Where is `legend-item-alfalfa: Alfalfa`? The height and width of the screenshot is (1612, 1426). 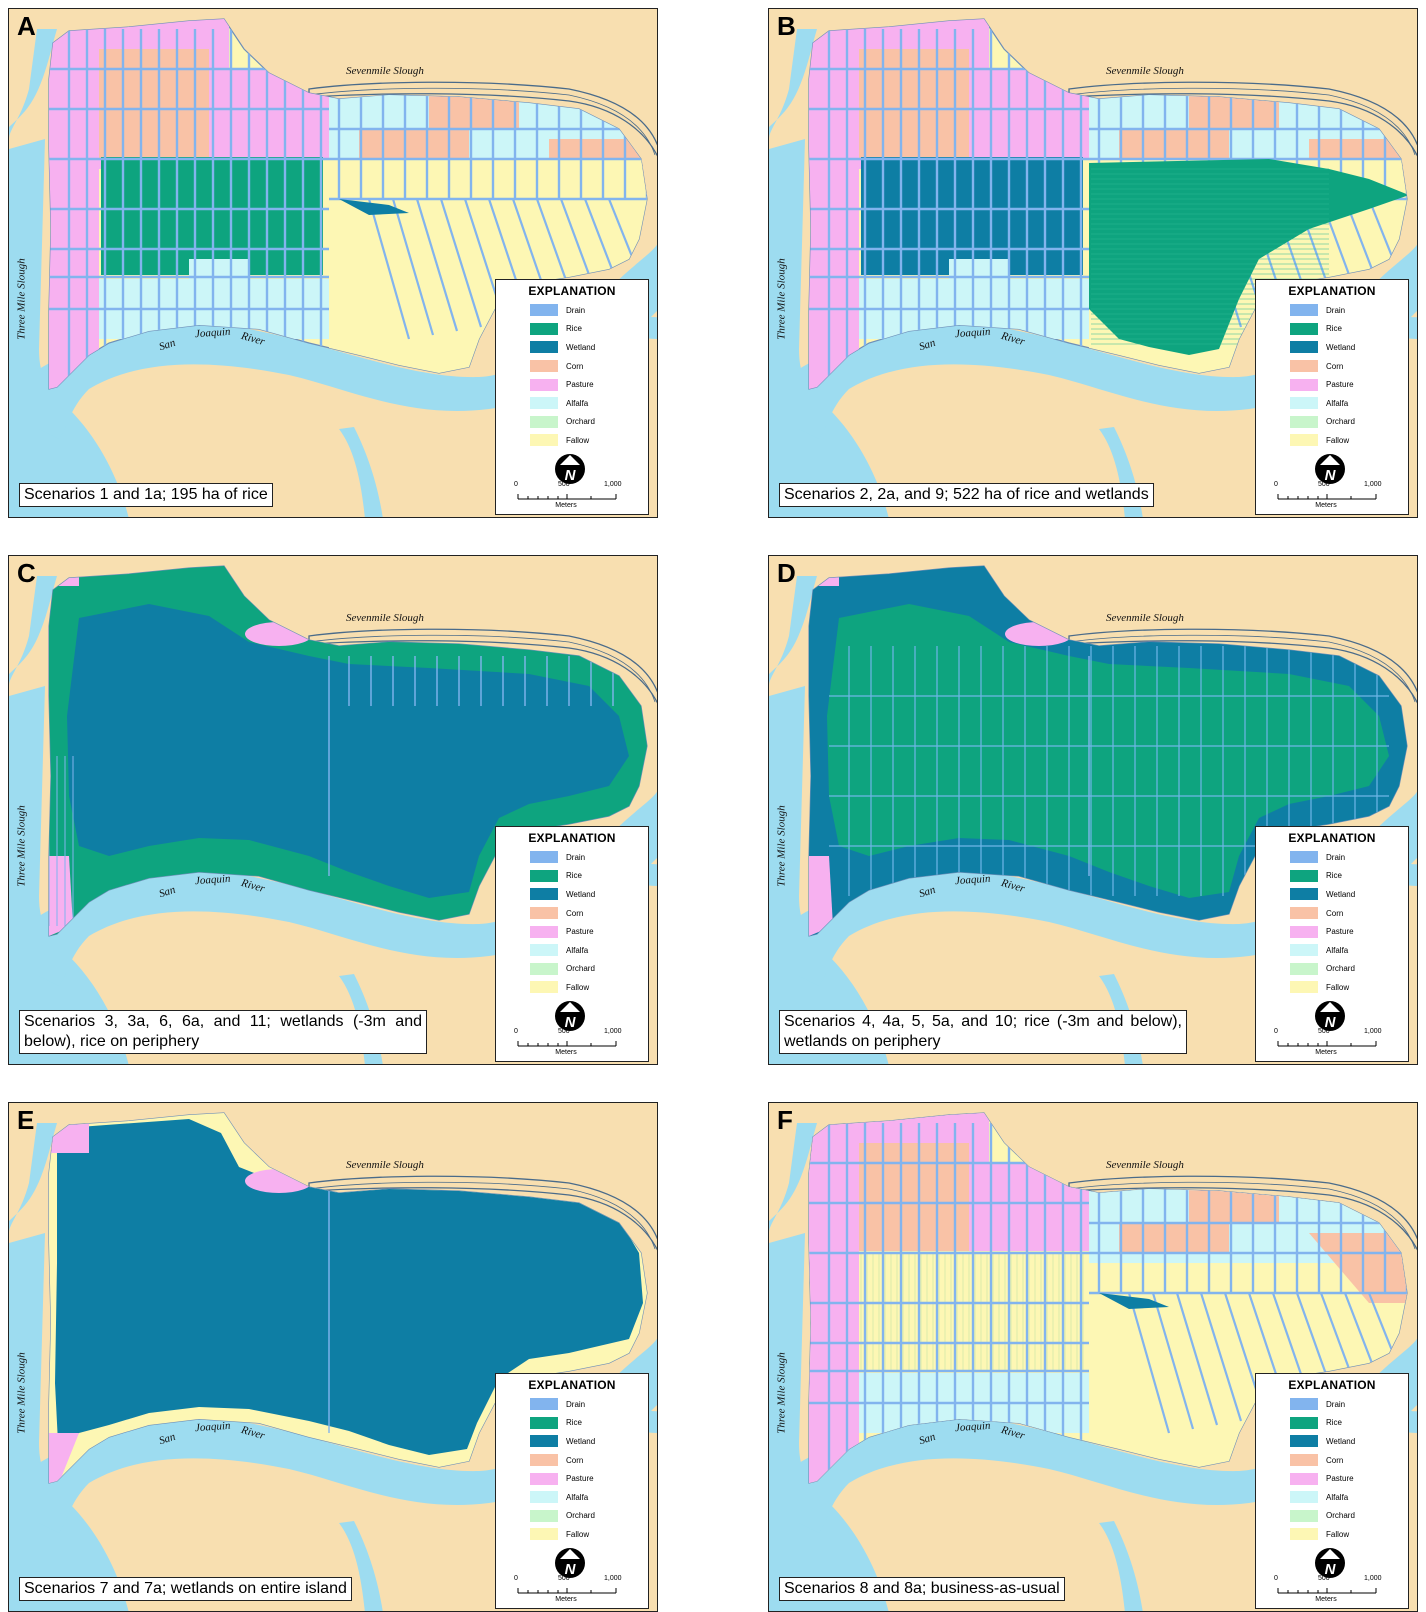
legend-item-alfalfa: Alfalfa is located at coordinates (1332, 950).